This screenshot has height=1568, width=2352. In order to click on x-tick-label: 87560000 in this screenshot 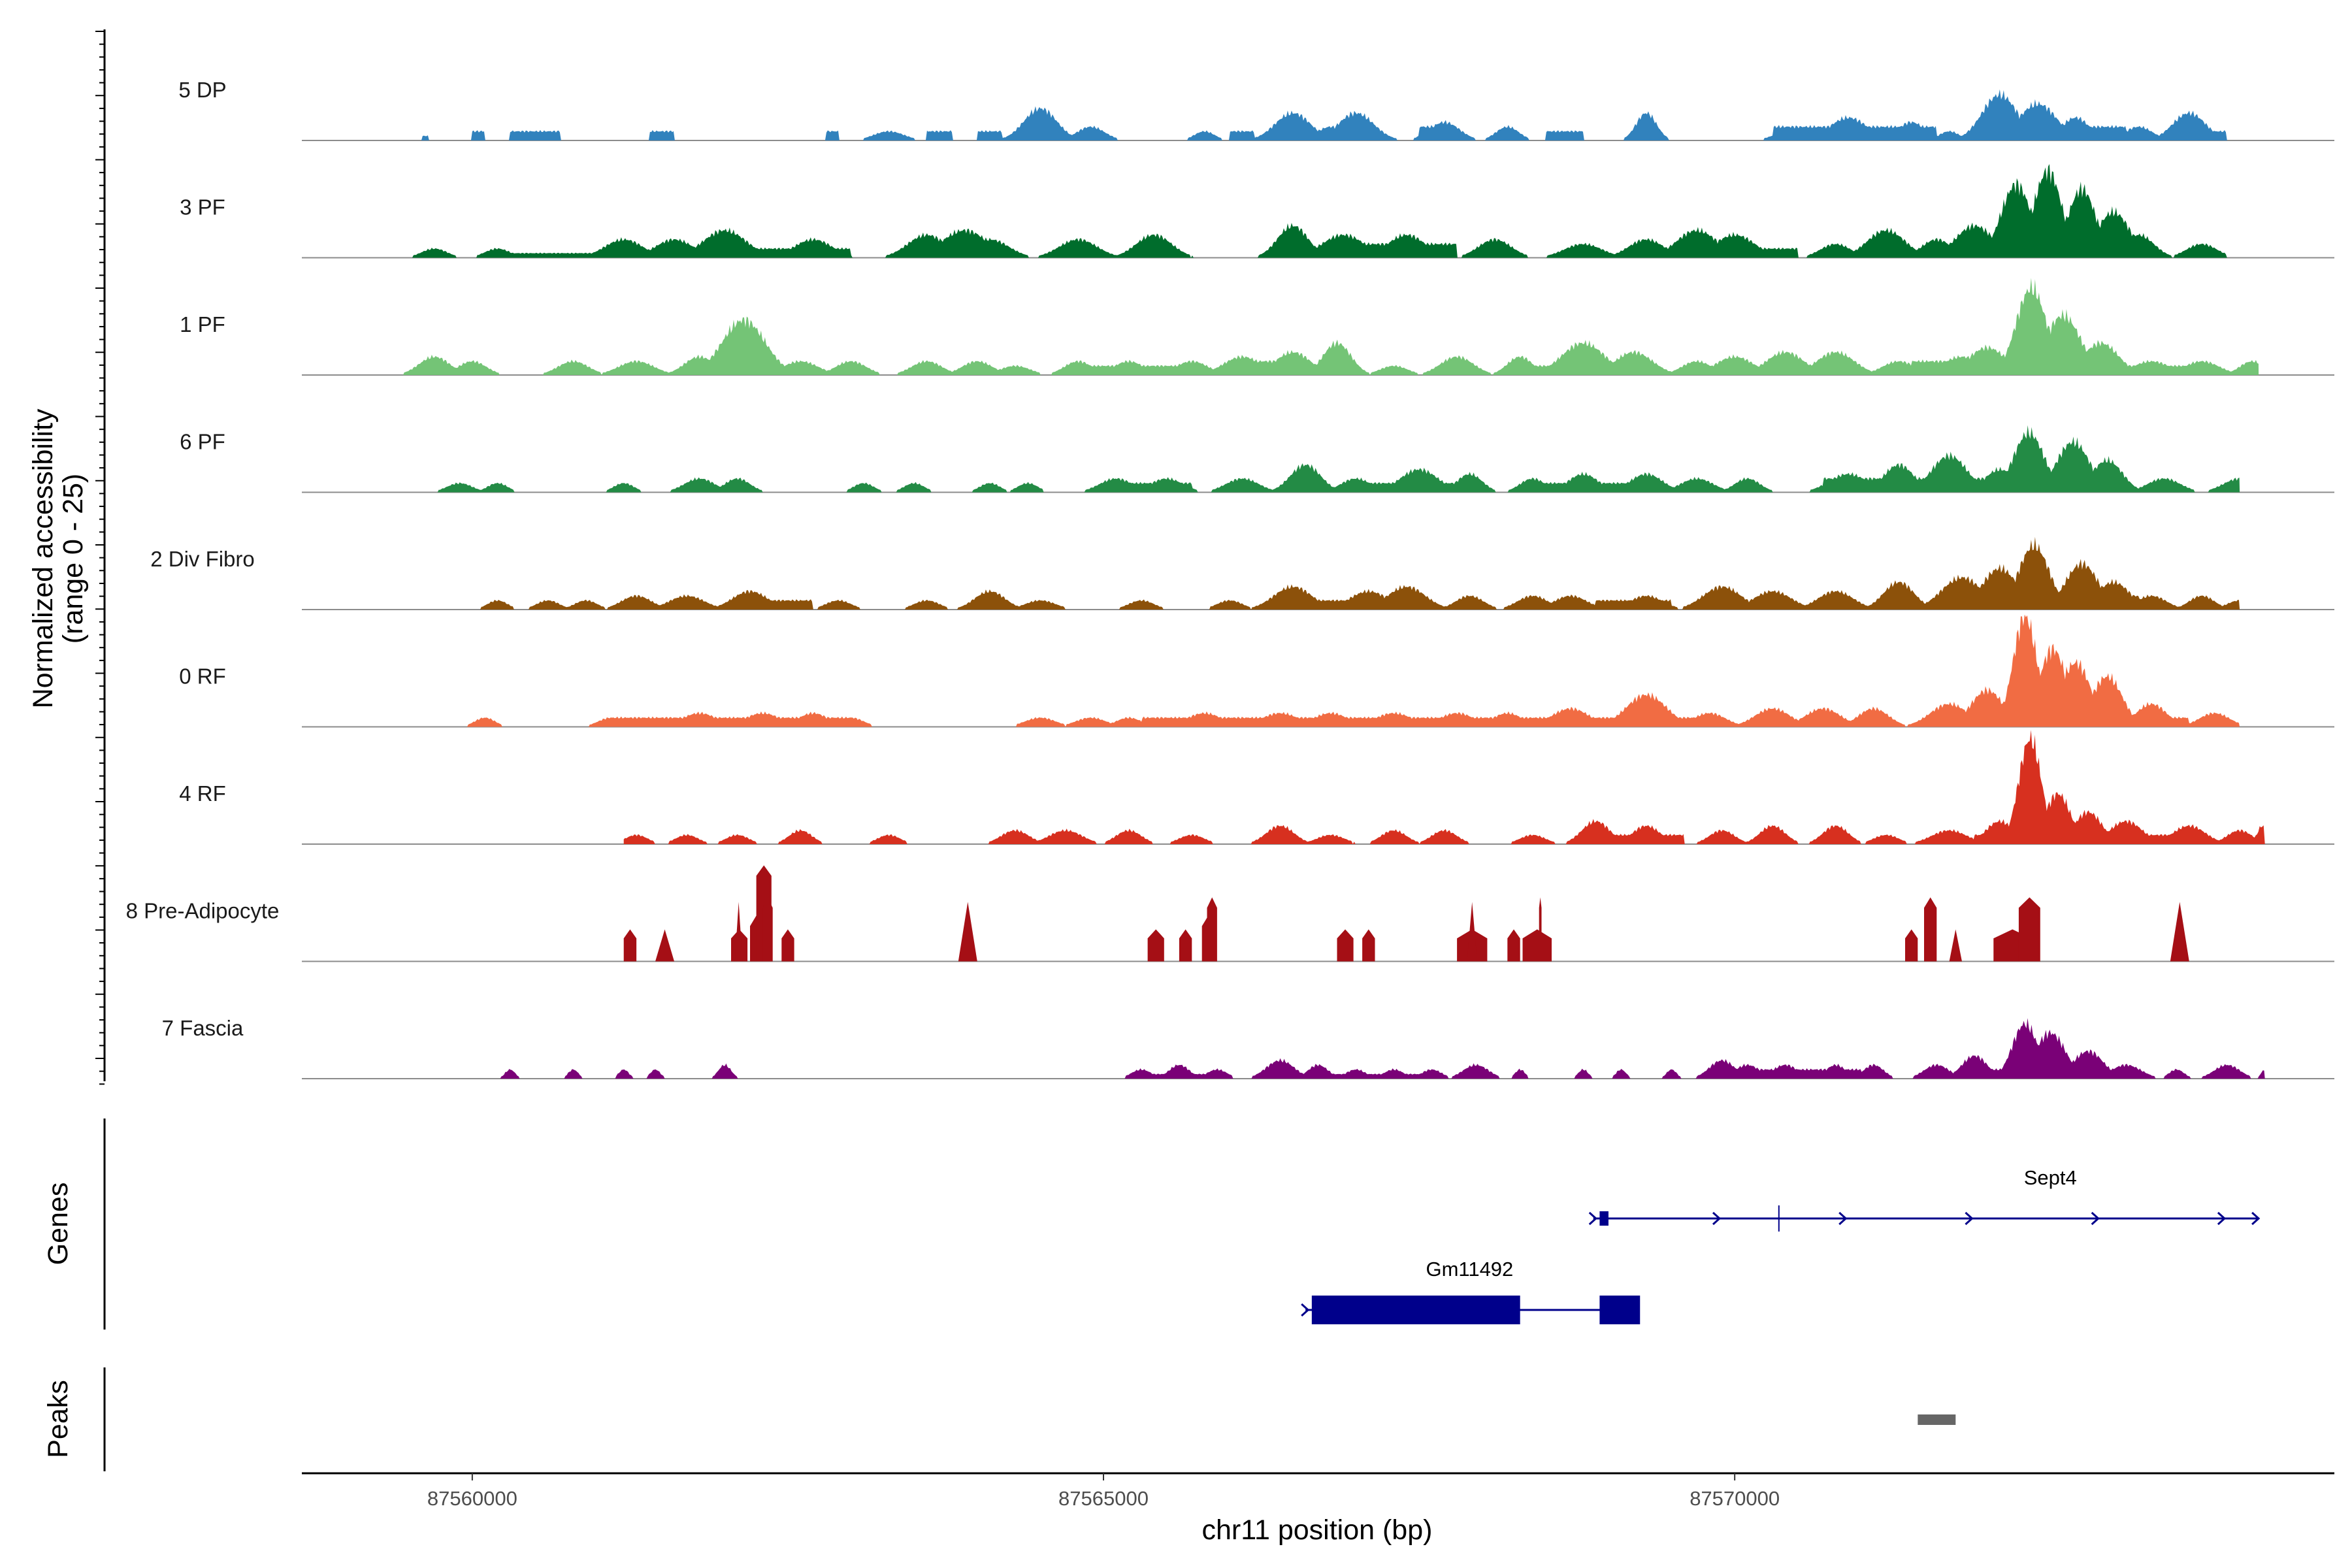, I will do `click(472, 1498)`.